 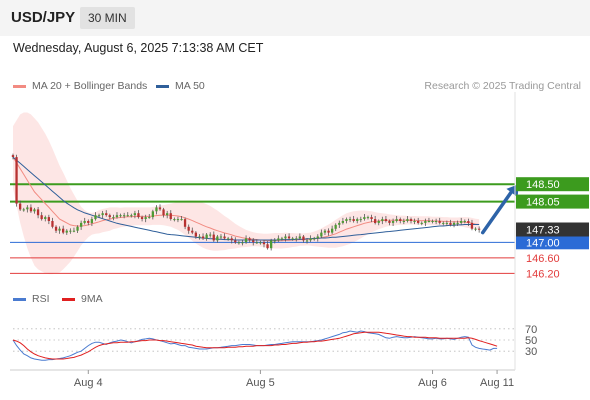 What do you see at coordinates (43, 17) in the screenshot?
I see `symbol-title: USD/JPY` at bounding box center [43, 17].